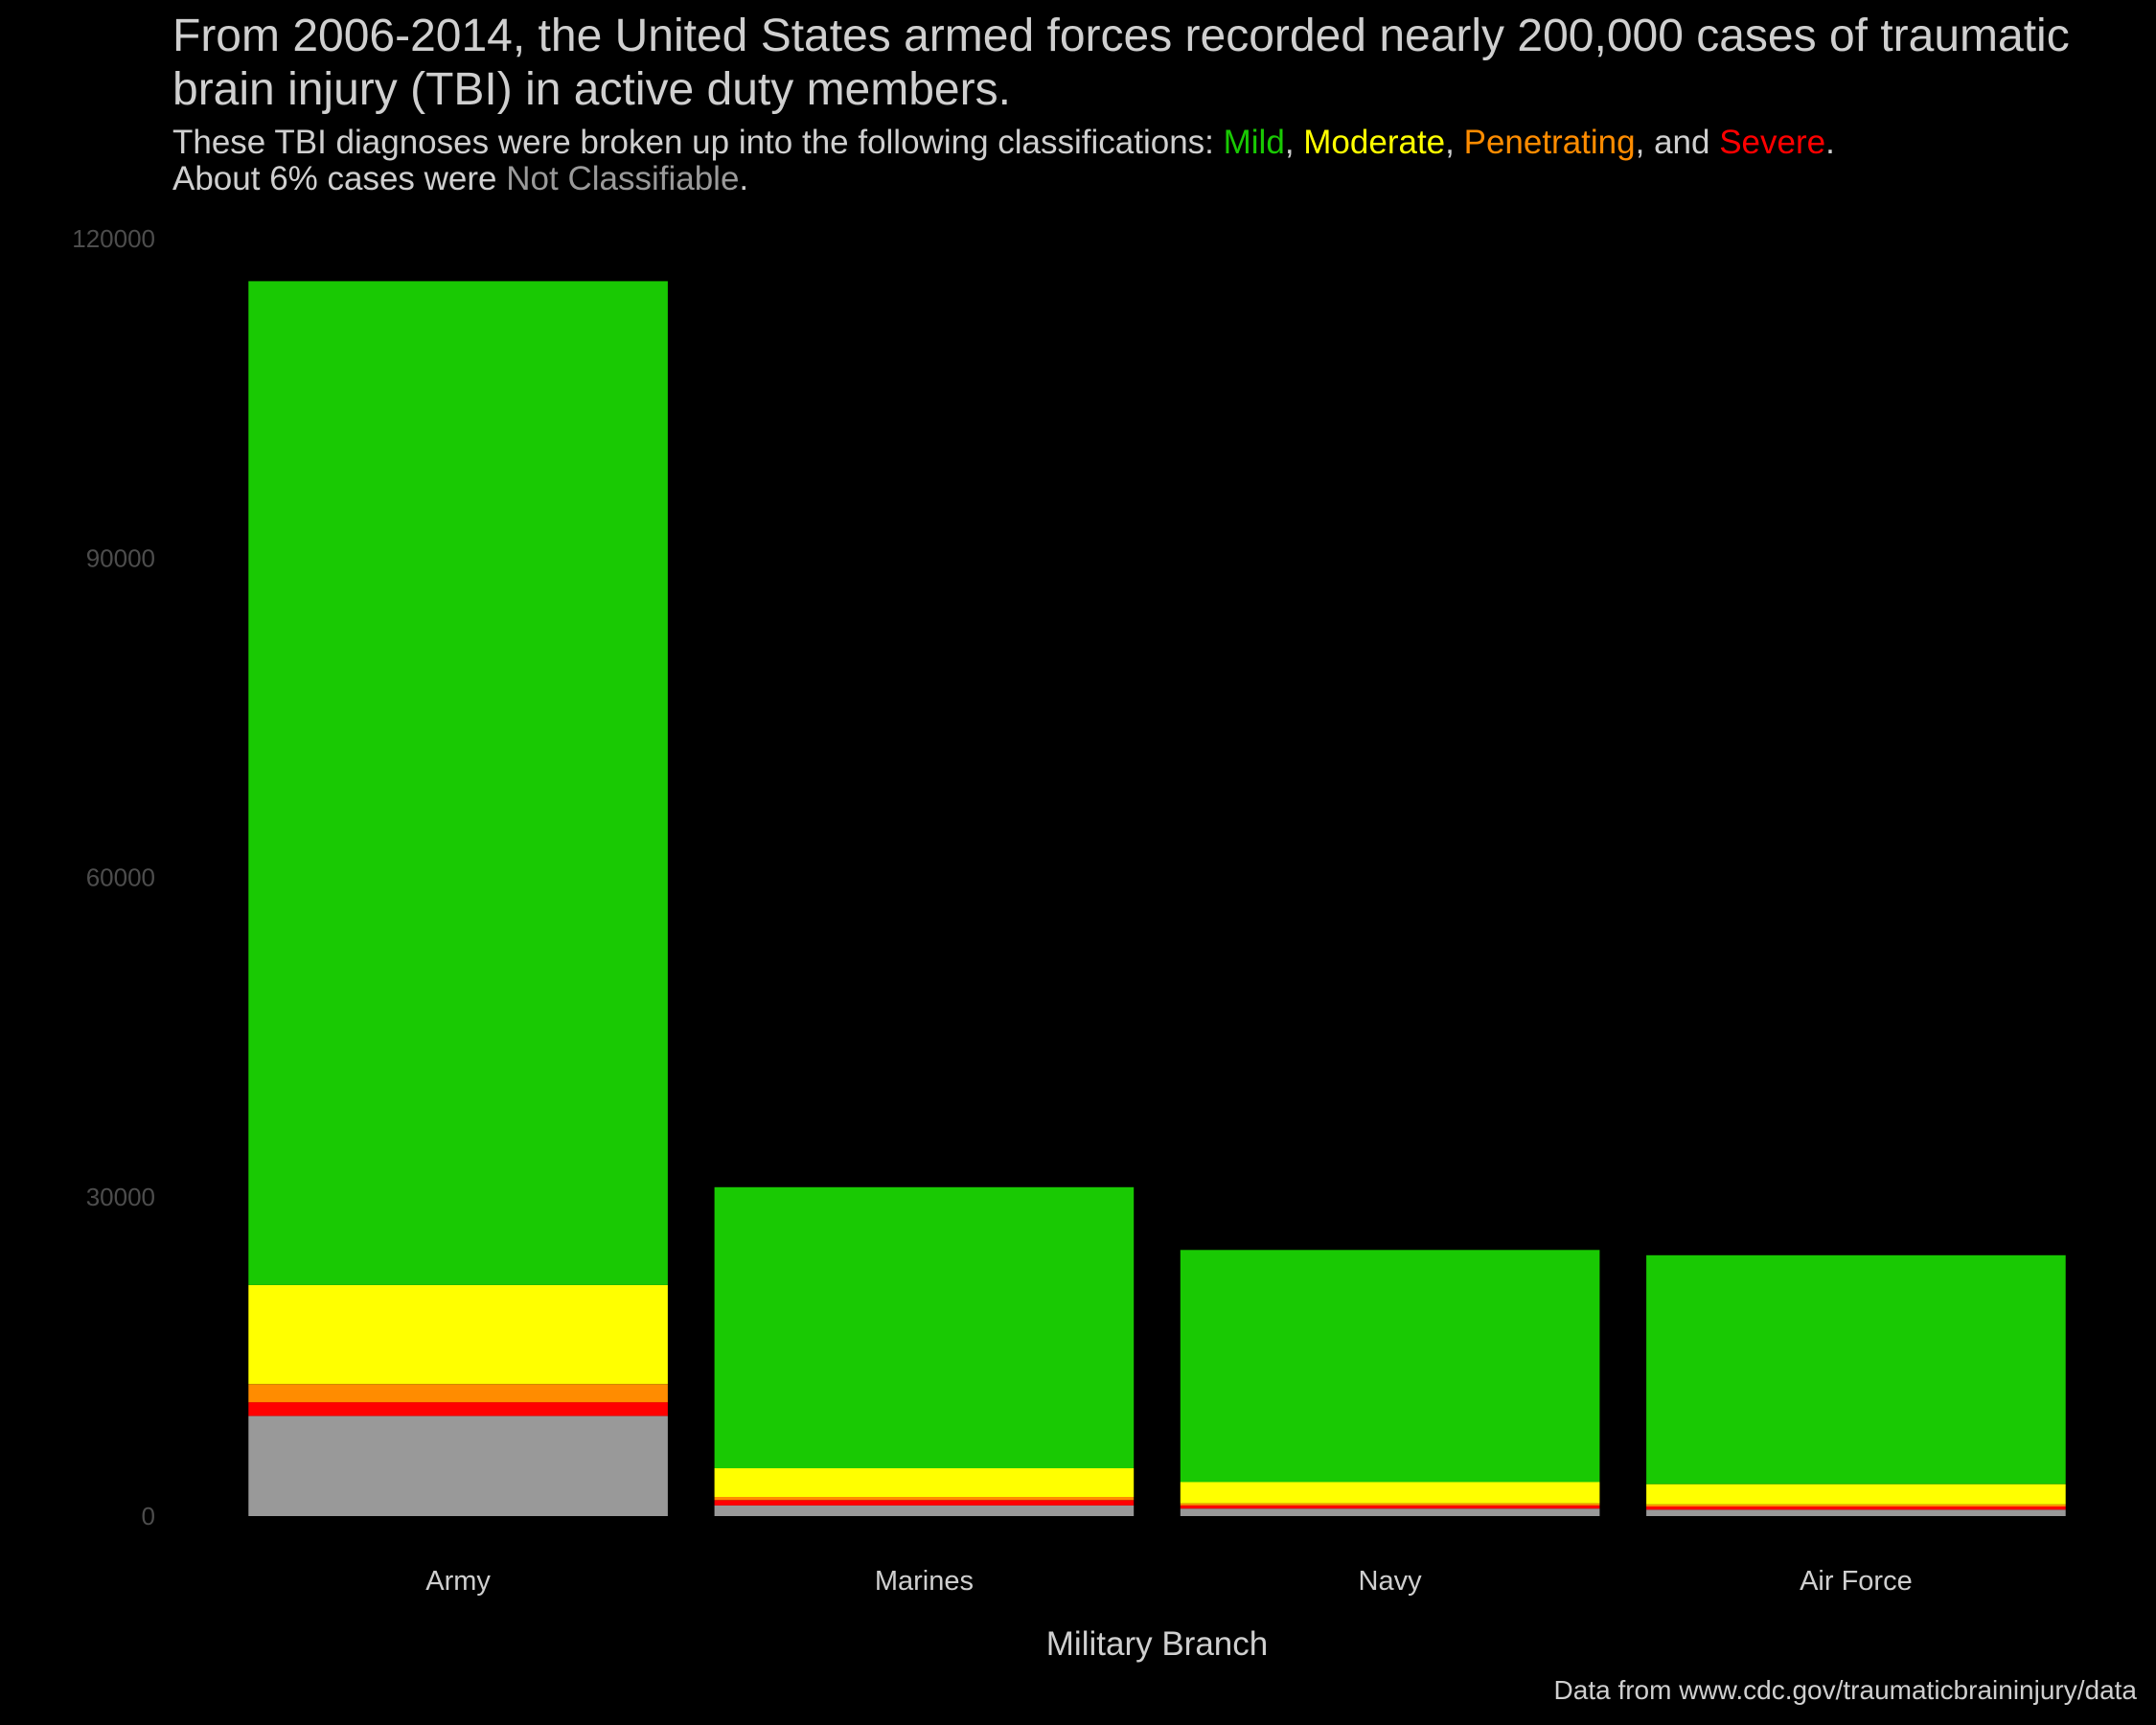 The width and height of the screenshot is (2156, 1725). What do you see at coordinates (1856, 1505) in the screenshot?
I see `bar-segment-air-force-penetrating` at bounding box center [1856, 1505].